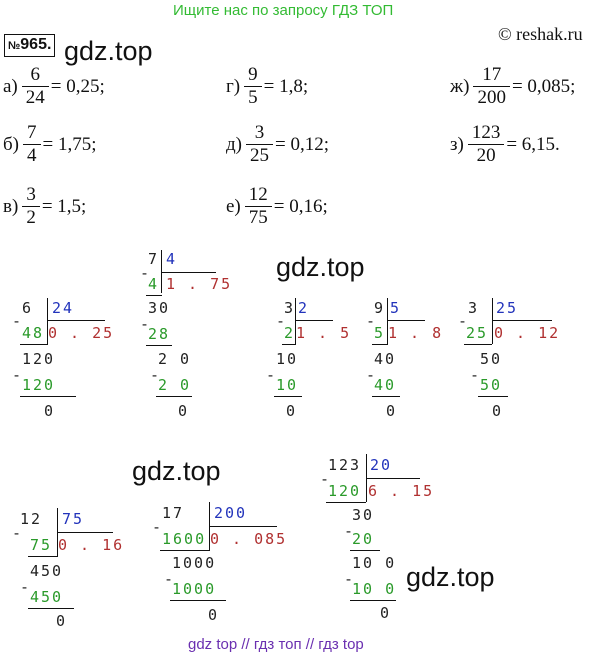  Describe the element at coordinates (374, 563) in the screenshot. I see `remainder: 10 0` at that location.